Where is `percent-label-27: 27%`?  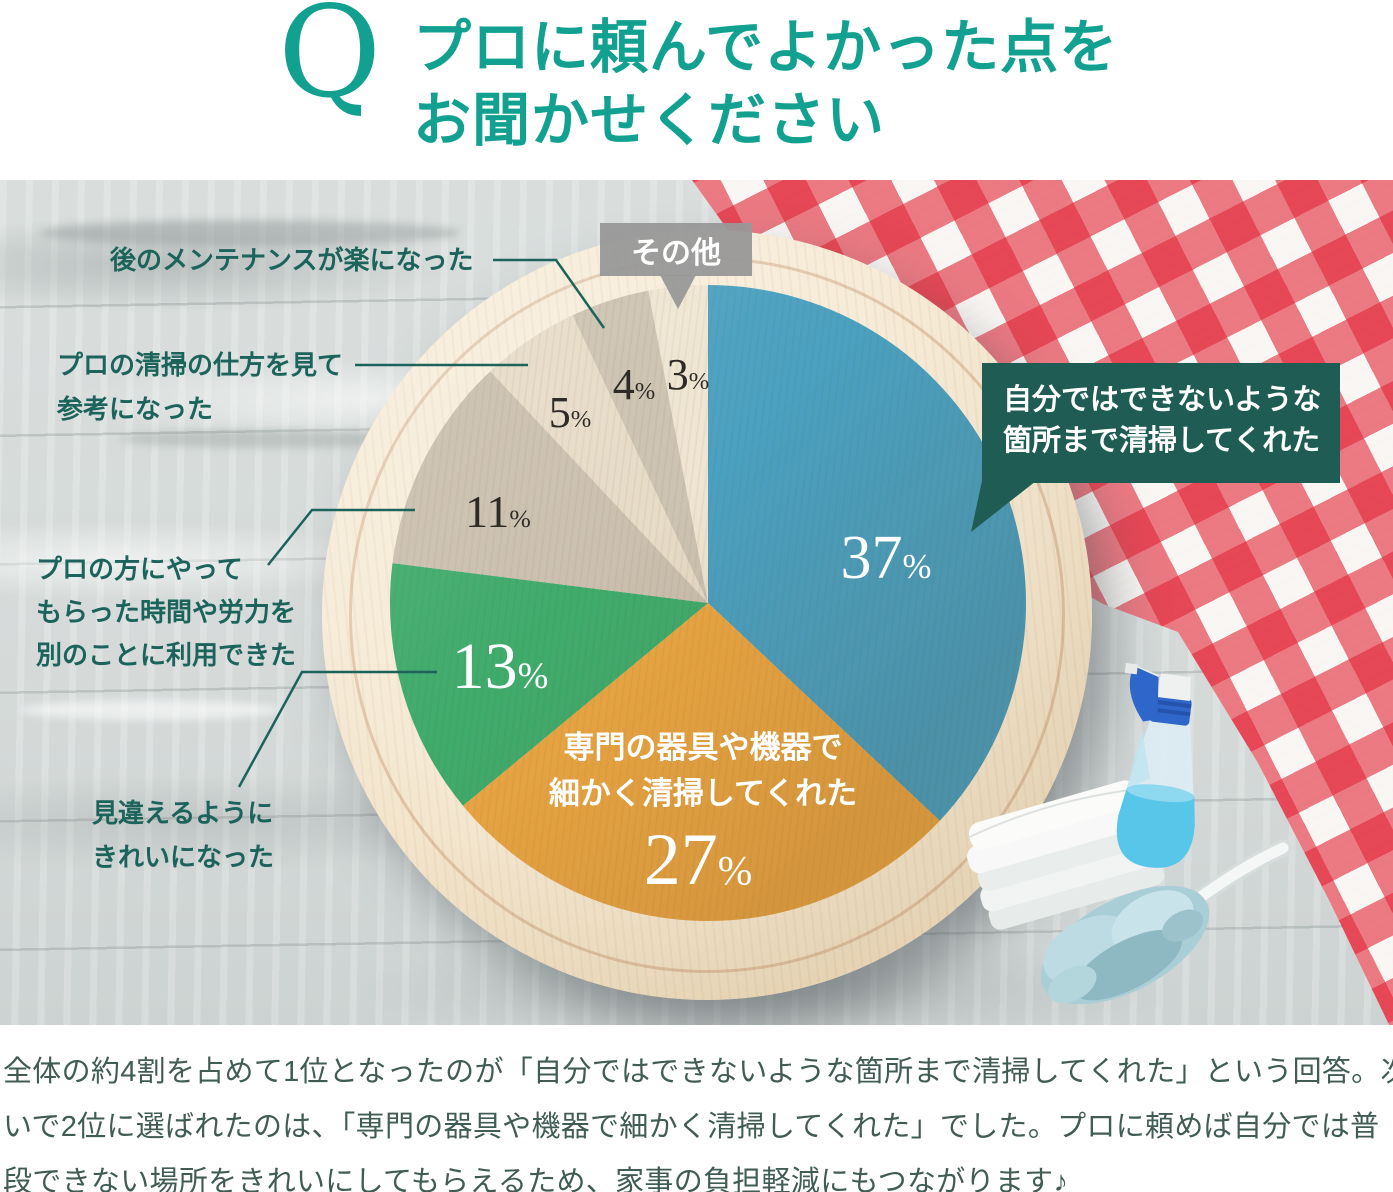
percent-label-27: 27% is located at coordinates (698, 860).